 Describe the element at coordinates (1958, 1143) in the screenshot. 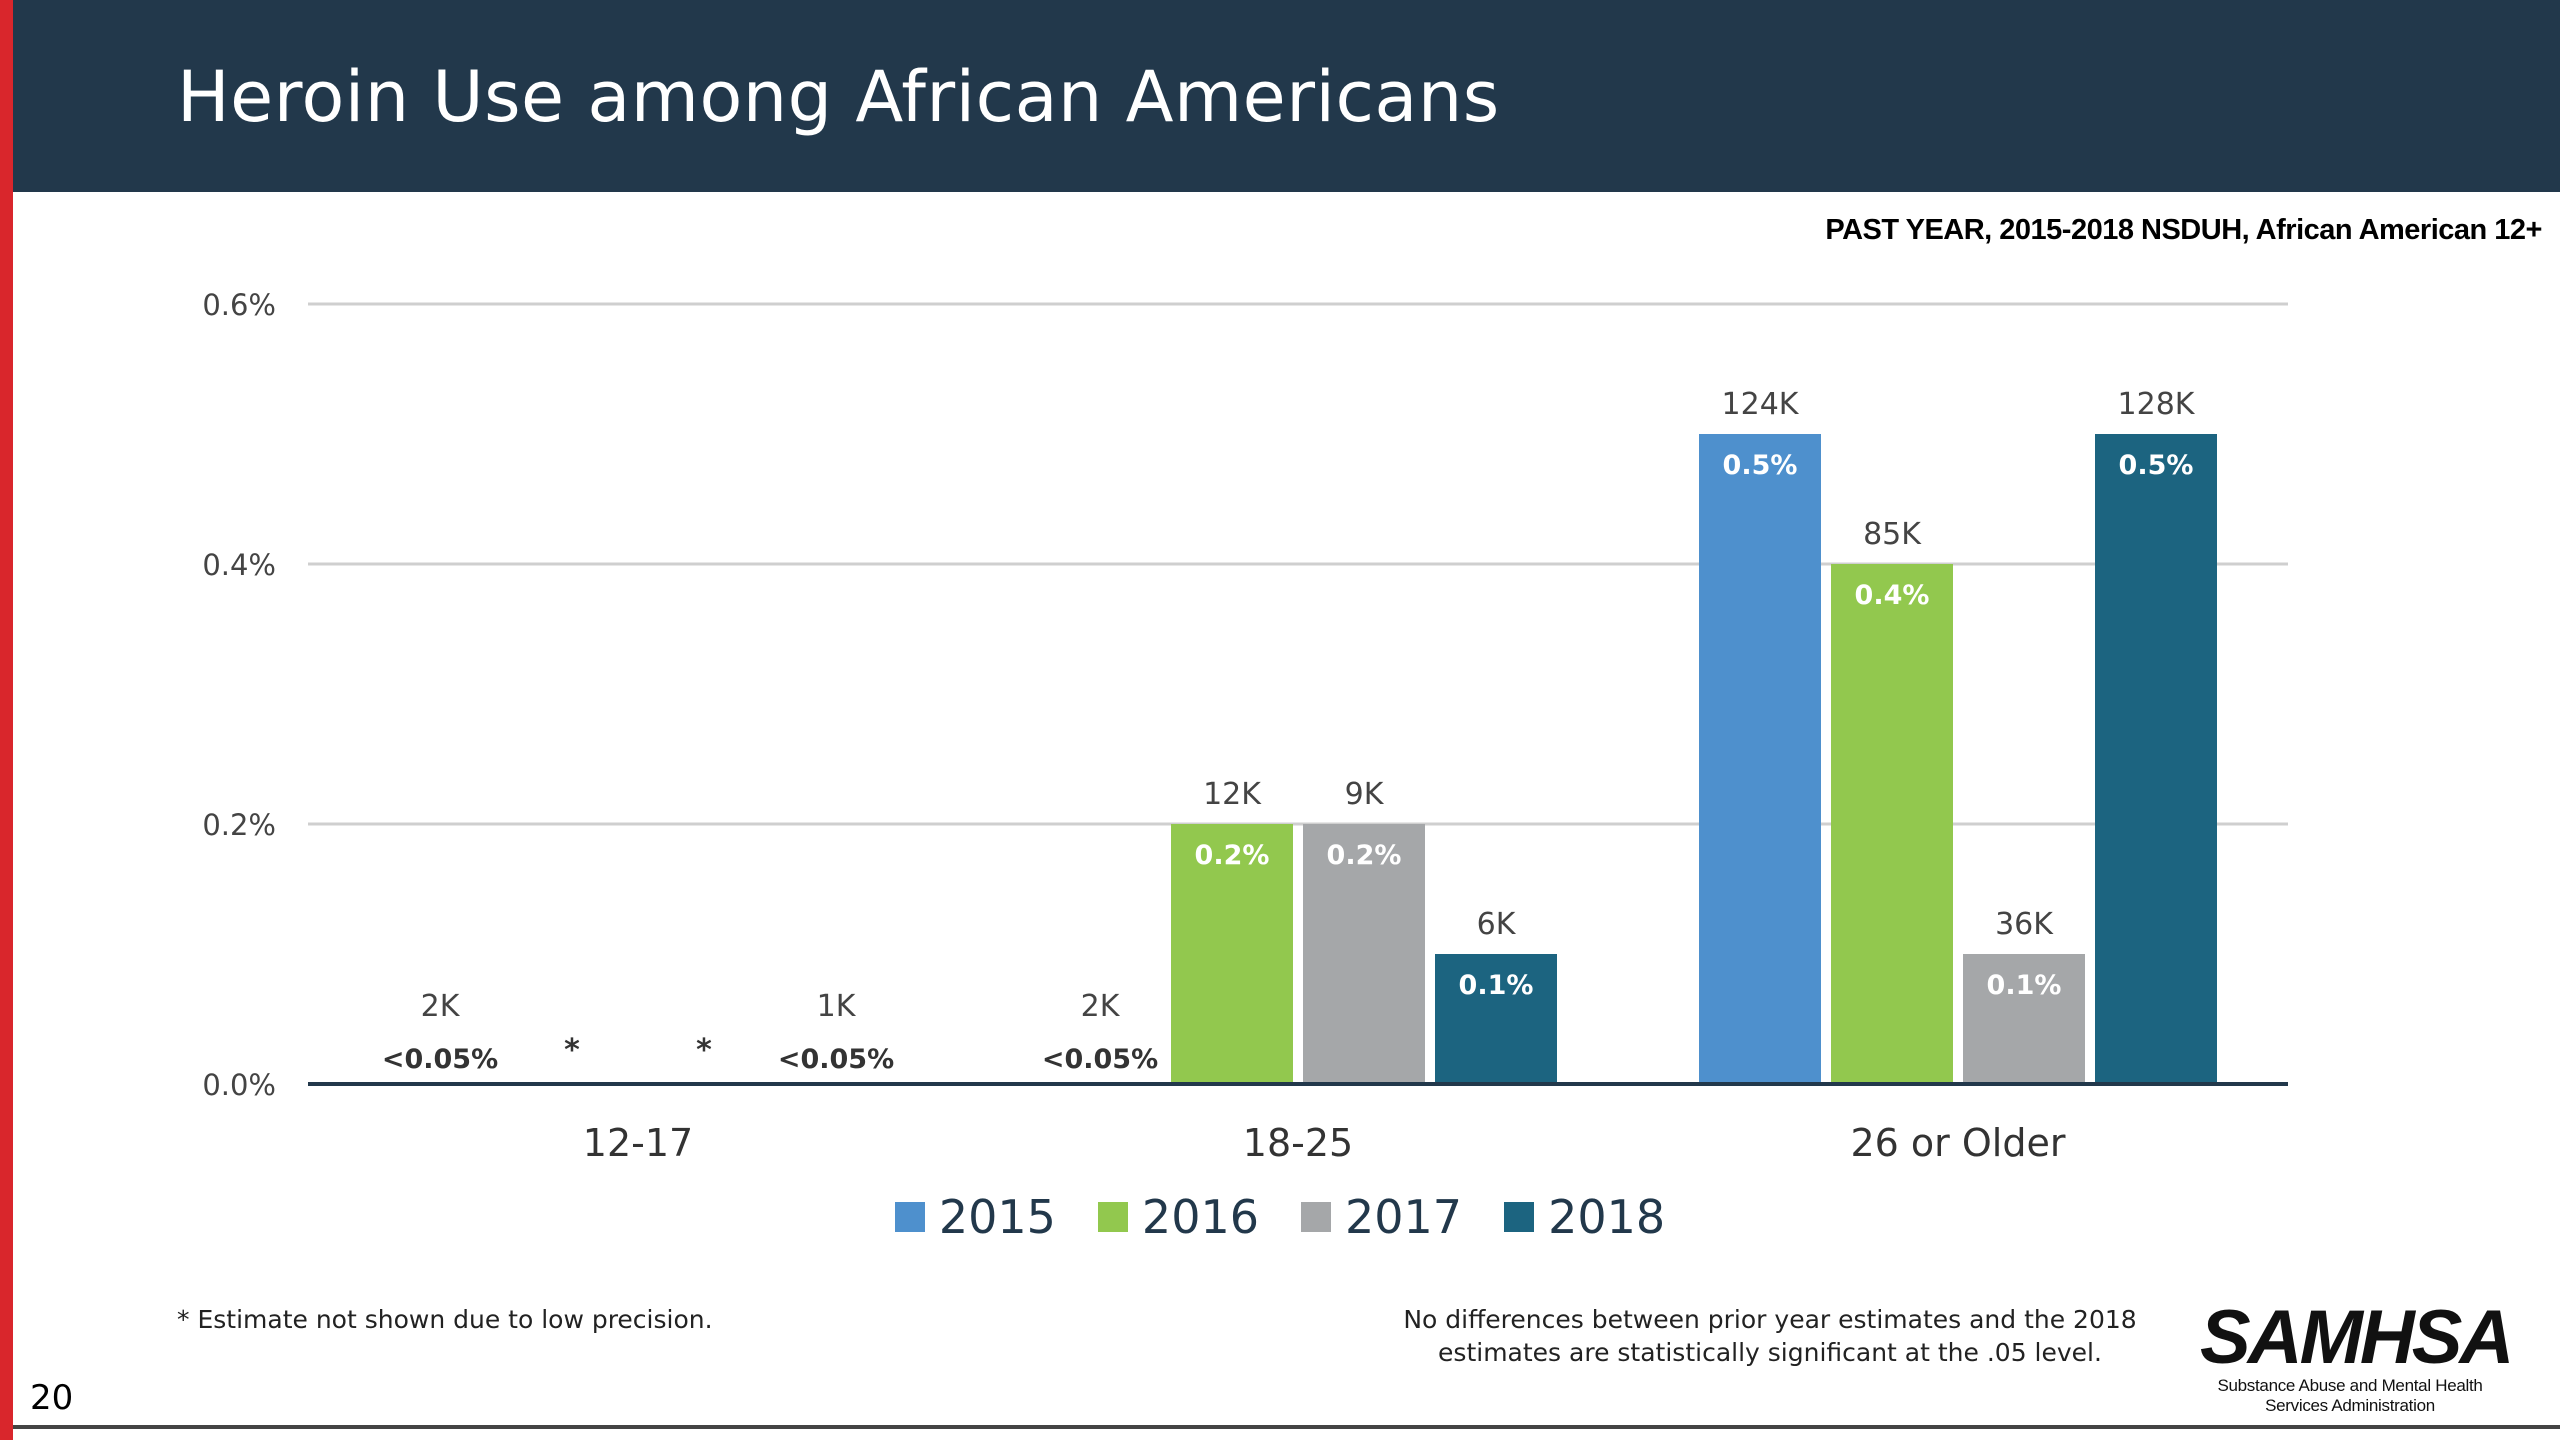

I see `category-label: 26 or Older` at that location.